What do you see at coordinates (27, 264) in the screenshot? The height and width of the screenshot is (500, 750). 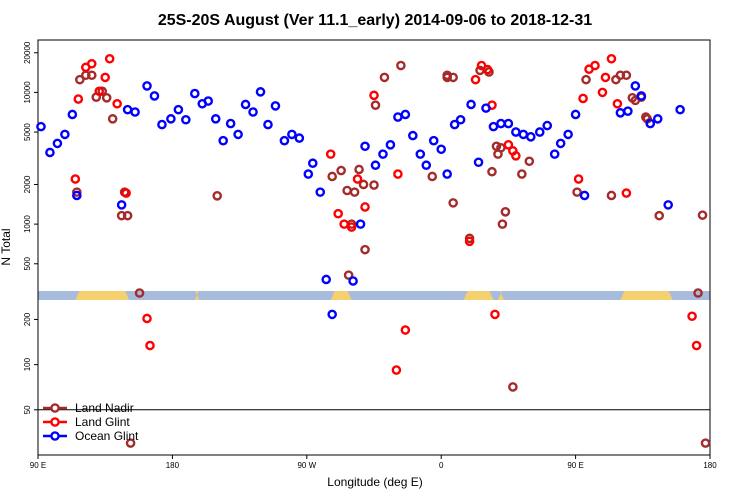 I see `y-tick-label: 500` at bounding box center [27, 264].